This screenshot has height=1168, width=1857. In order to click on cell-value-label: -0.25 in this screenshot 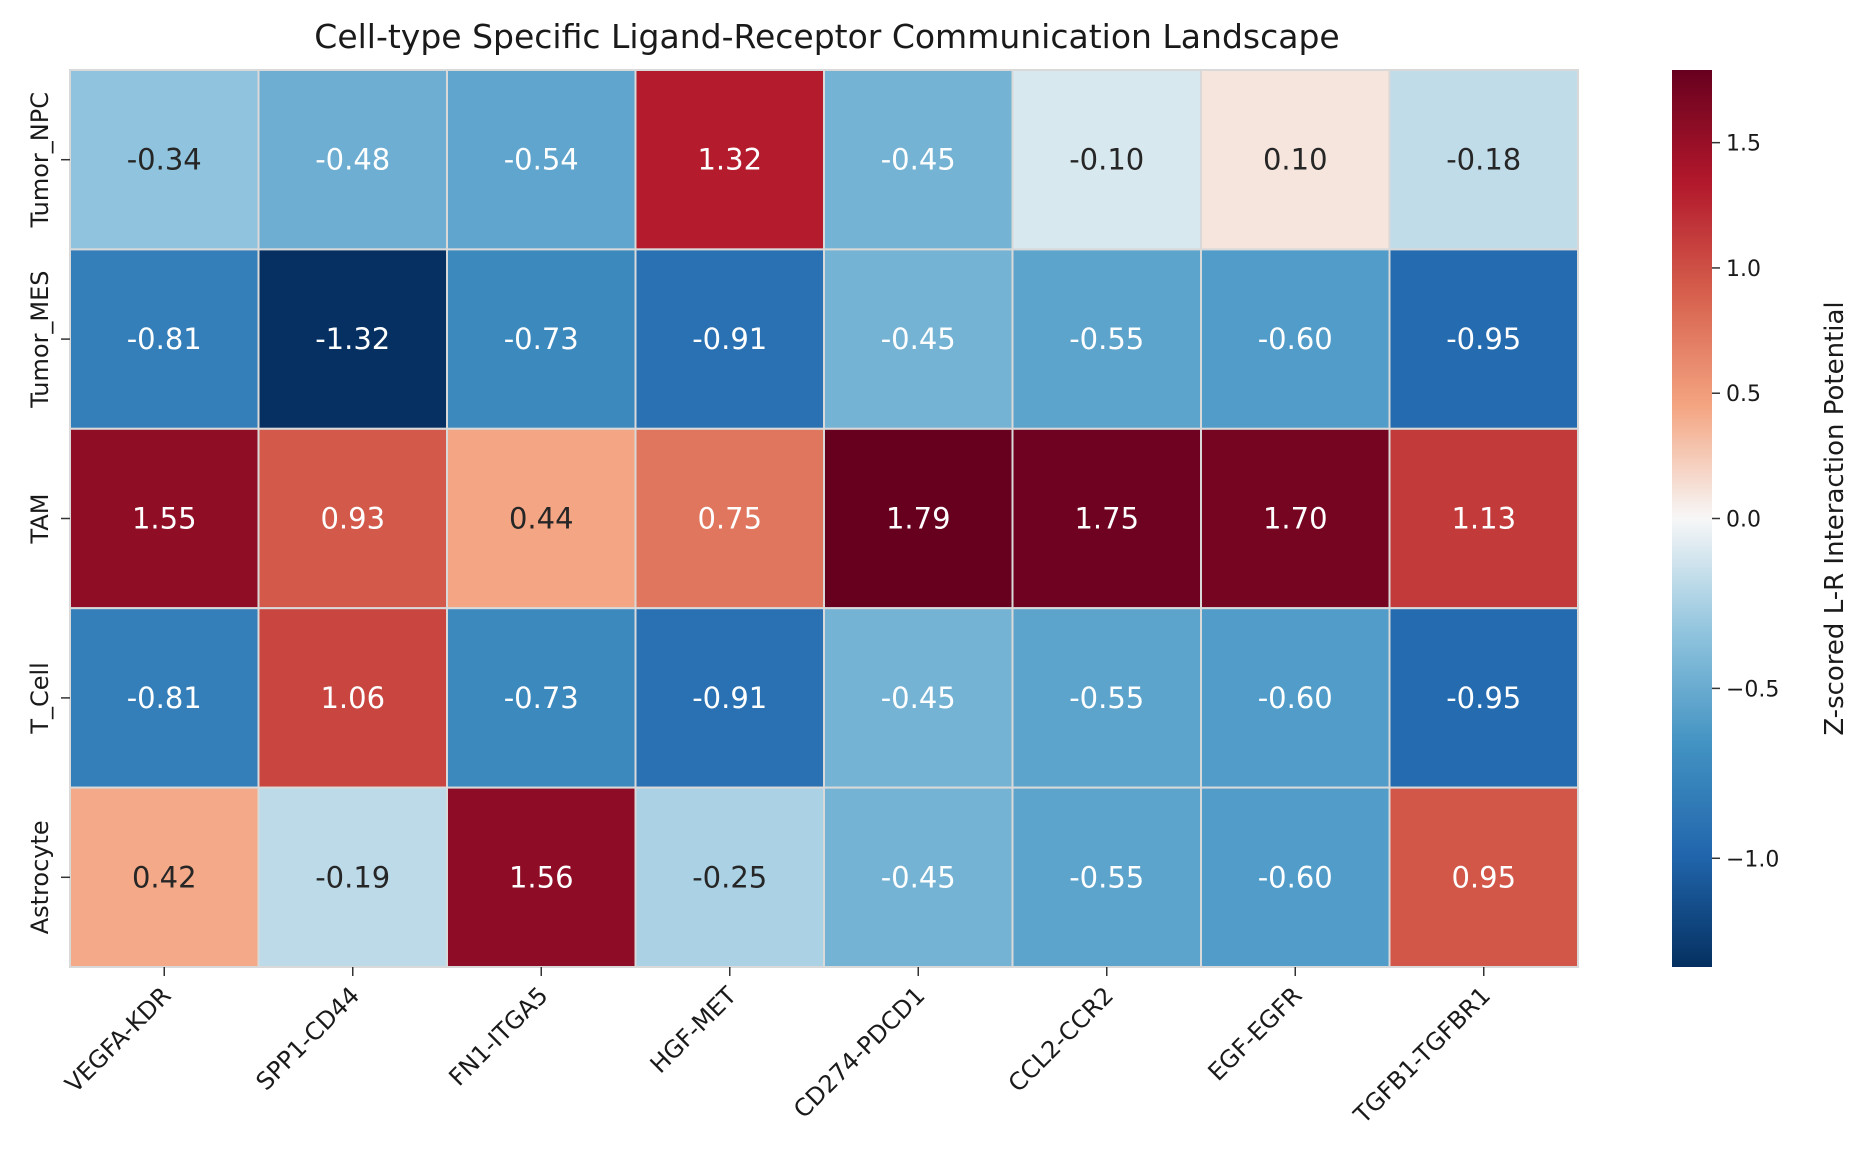, I will do `click(729, 877)`.